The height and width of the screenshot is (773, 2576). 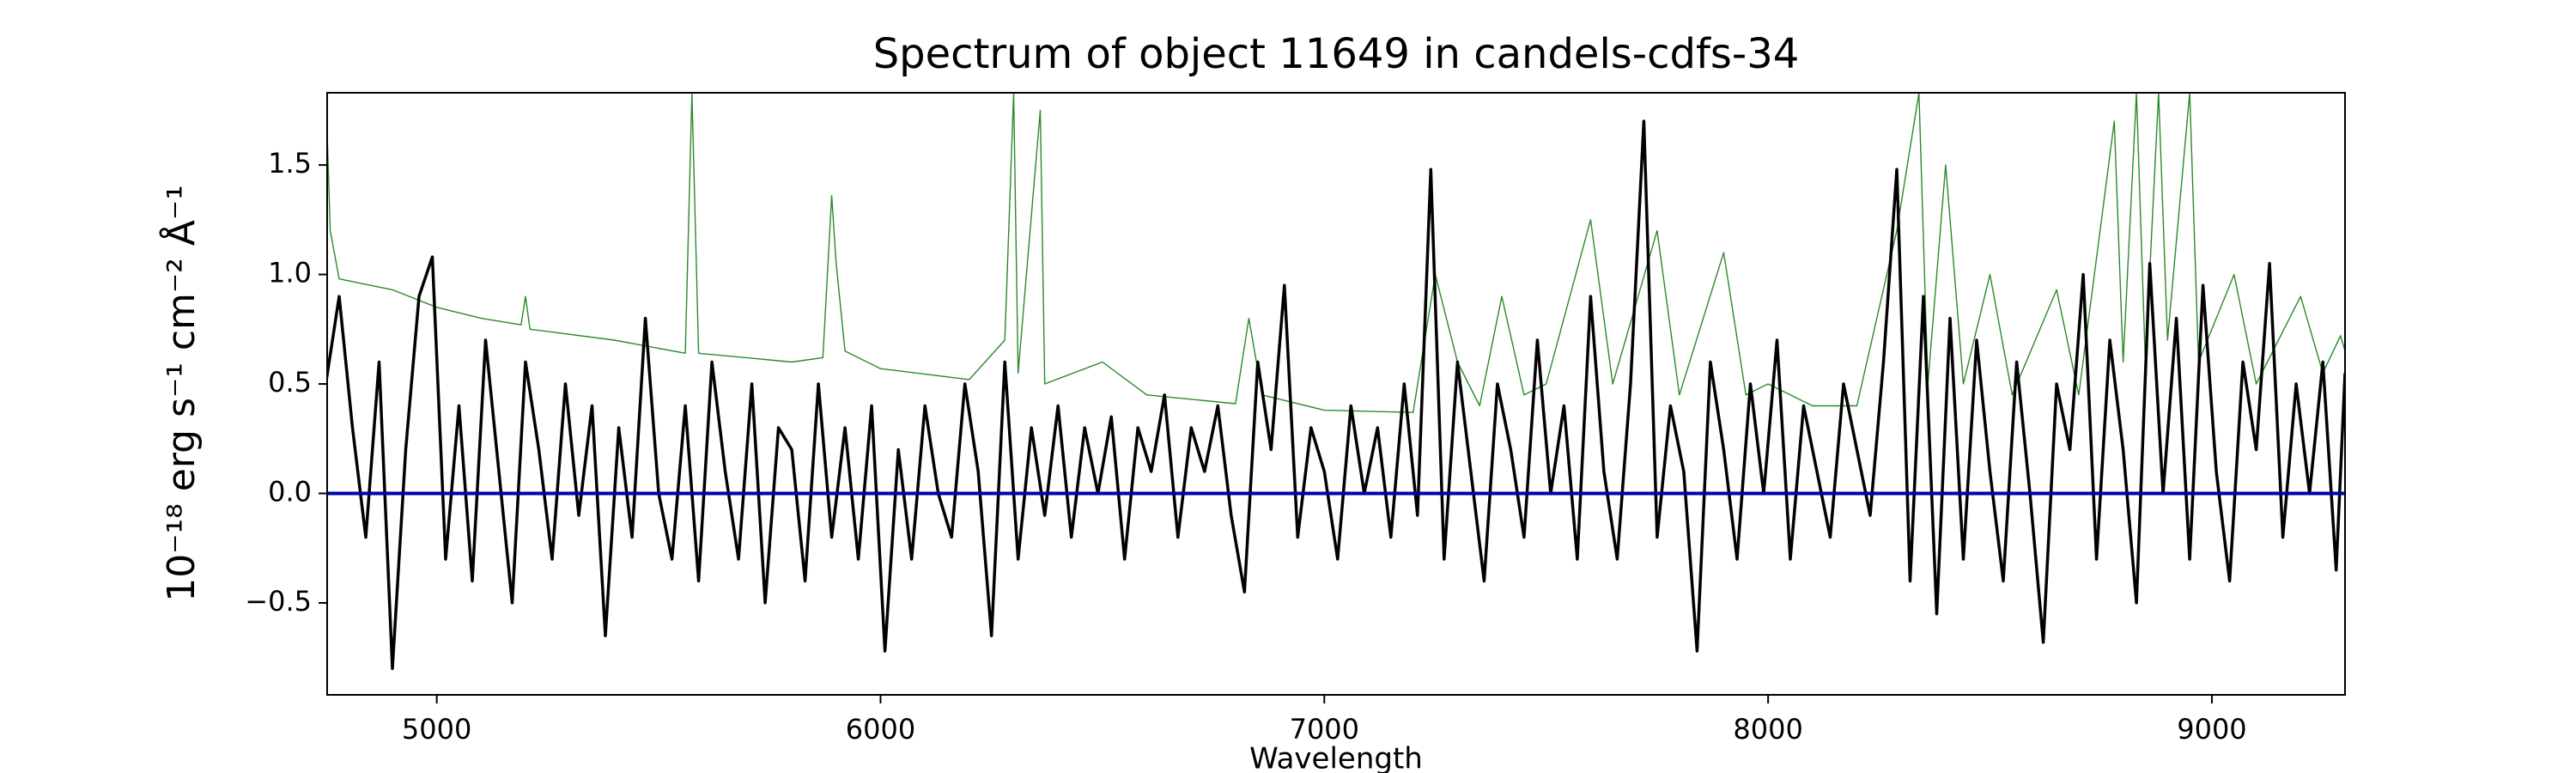 I want to click on y-tick-label: 0.5, so click(x=290, y=382).